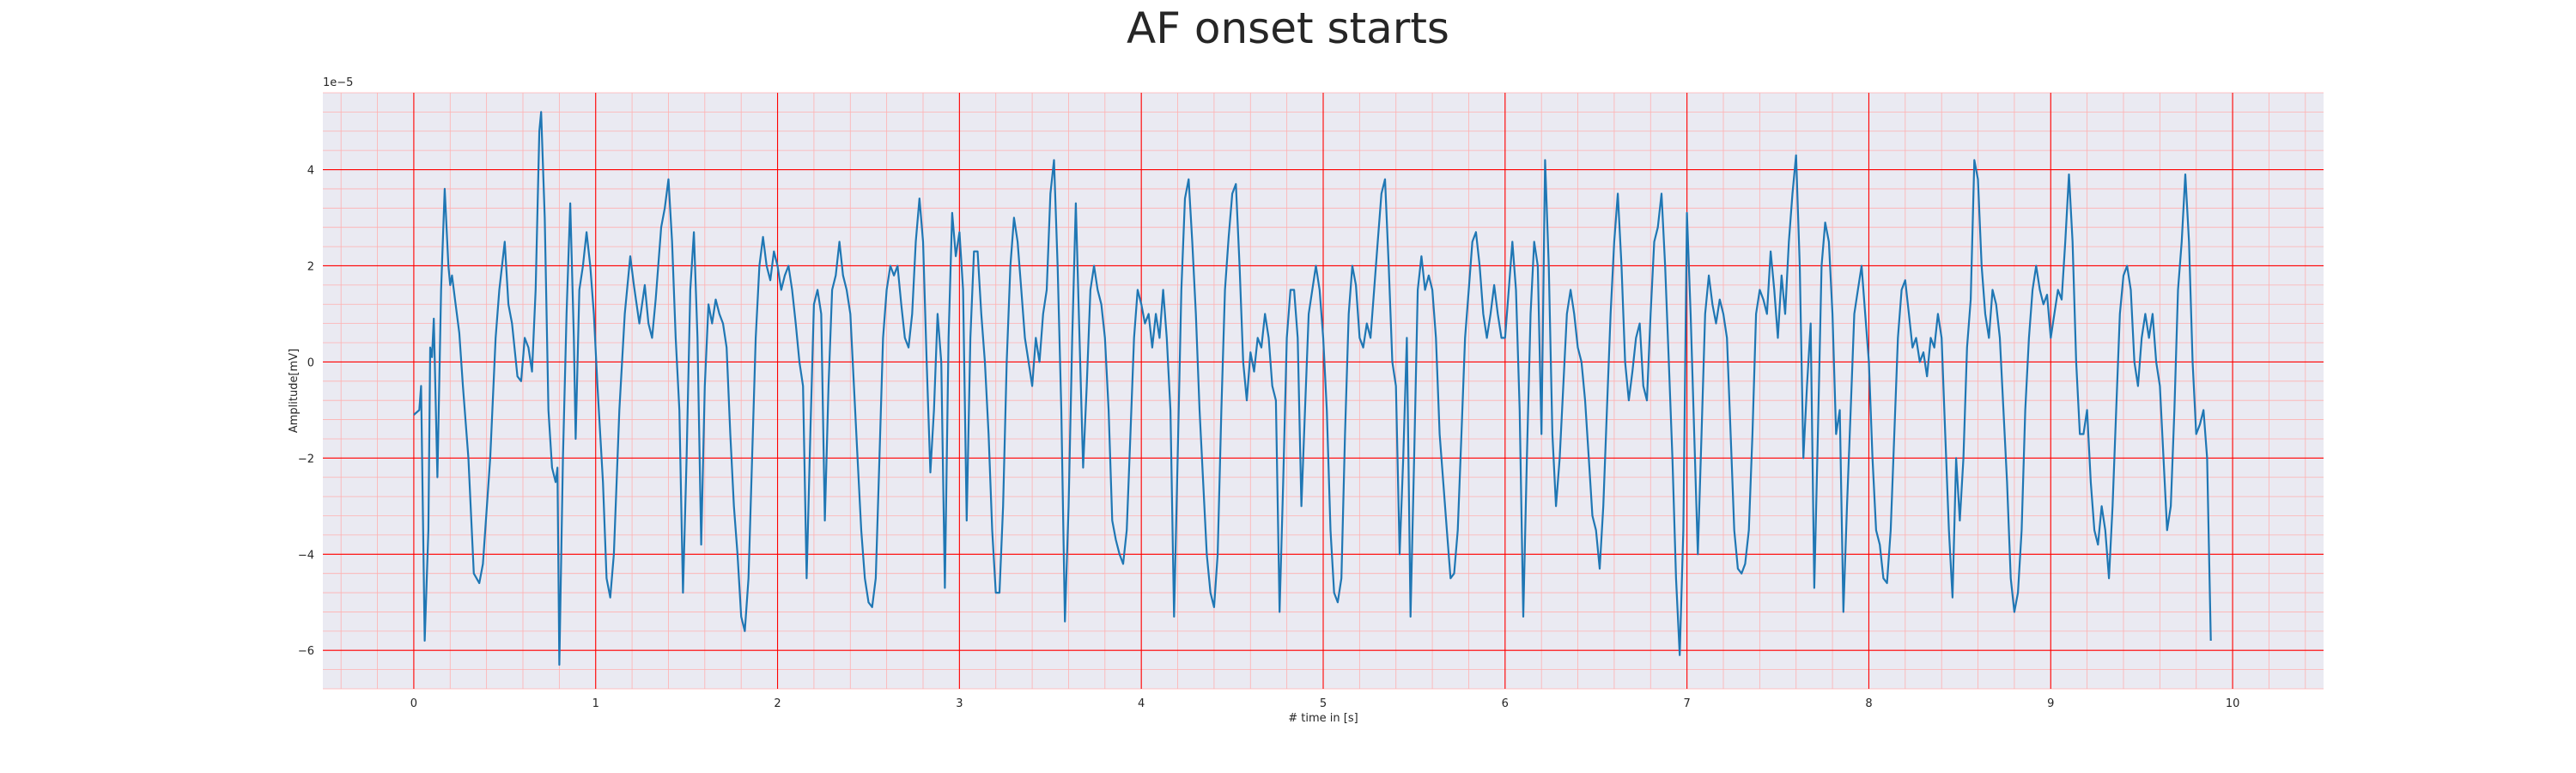 Image resolution: width=2576 pixels, height=773 pixels. What do you see at coordinates (777, 703) in the screenshot?
I see `x-tick-label: 2` at bounding box center [777, 703].